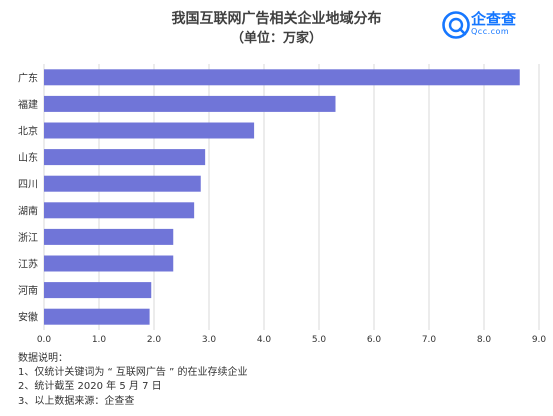 This screenshot has width=553, height=416. I want to click on category-label: 河南, so click(28, 290).